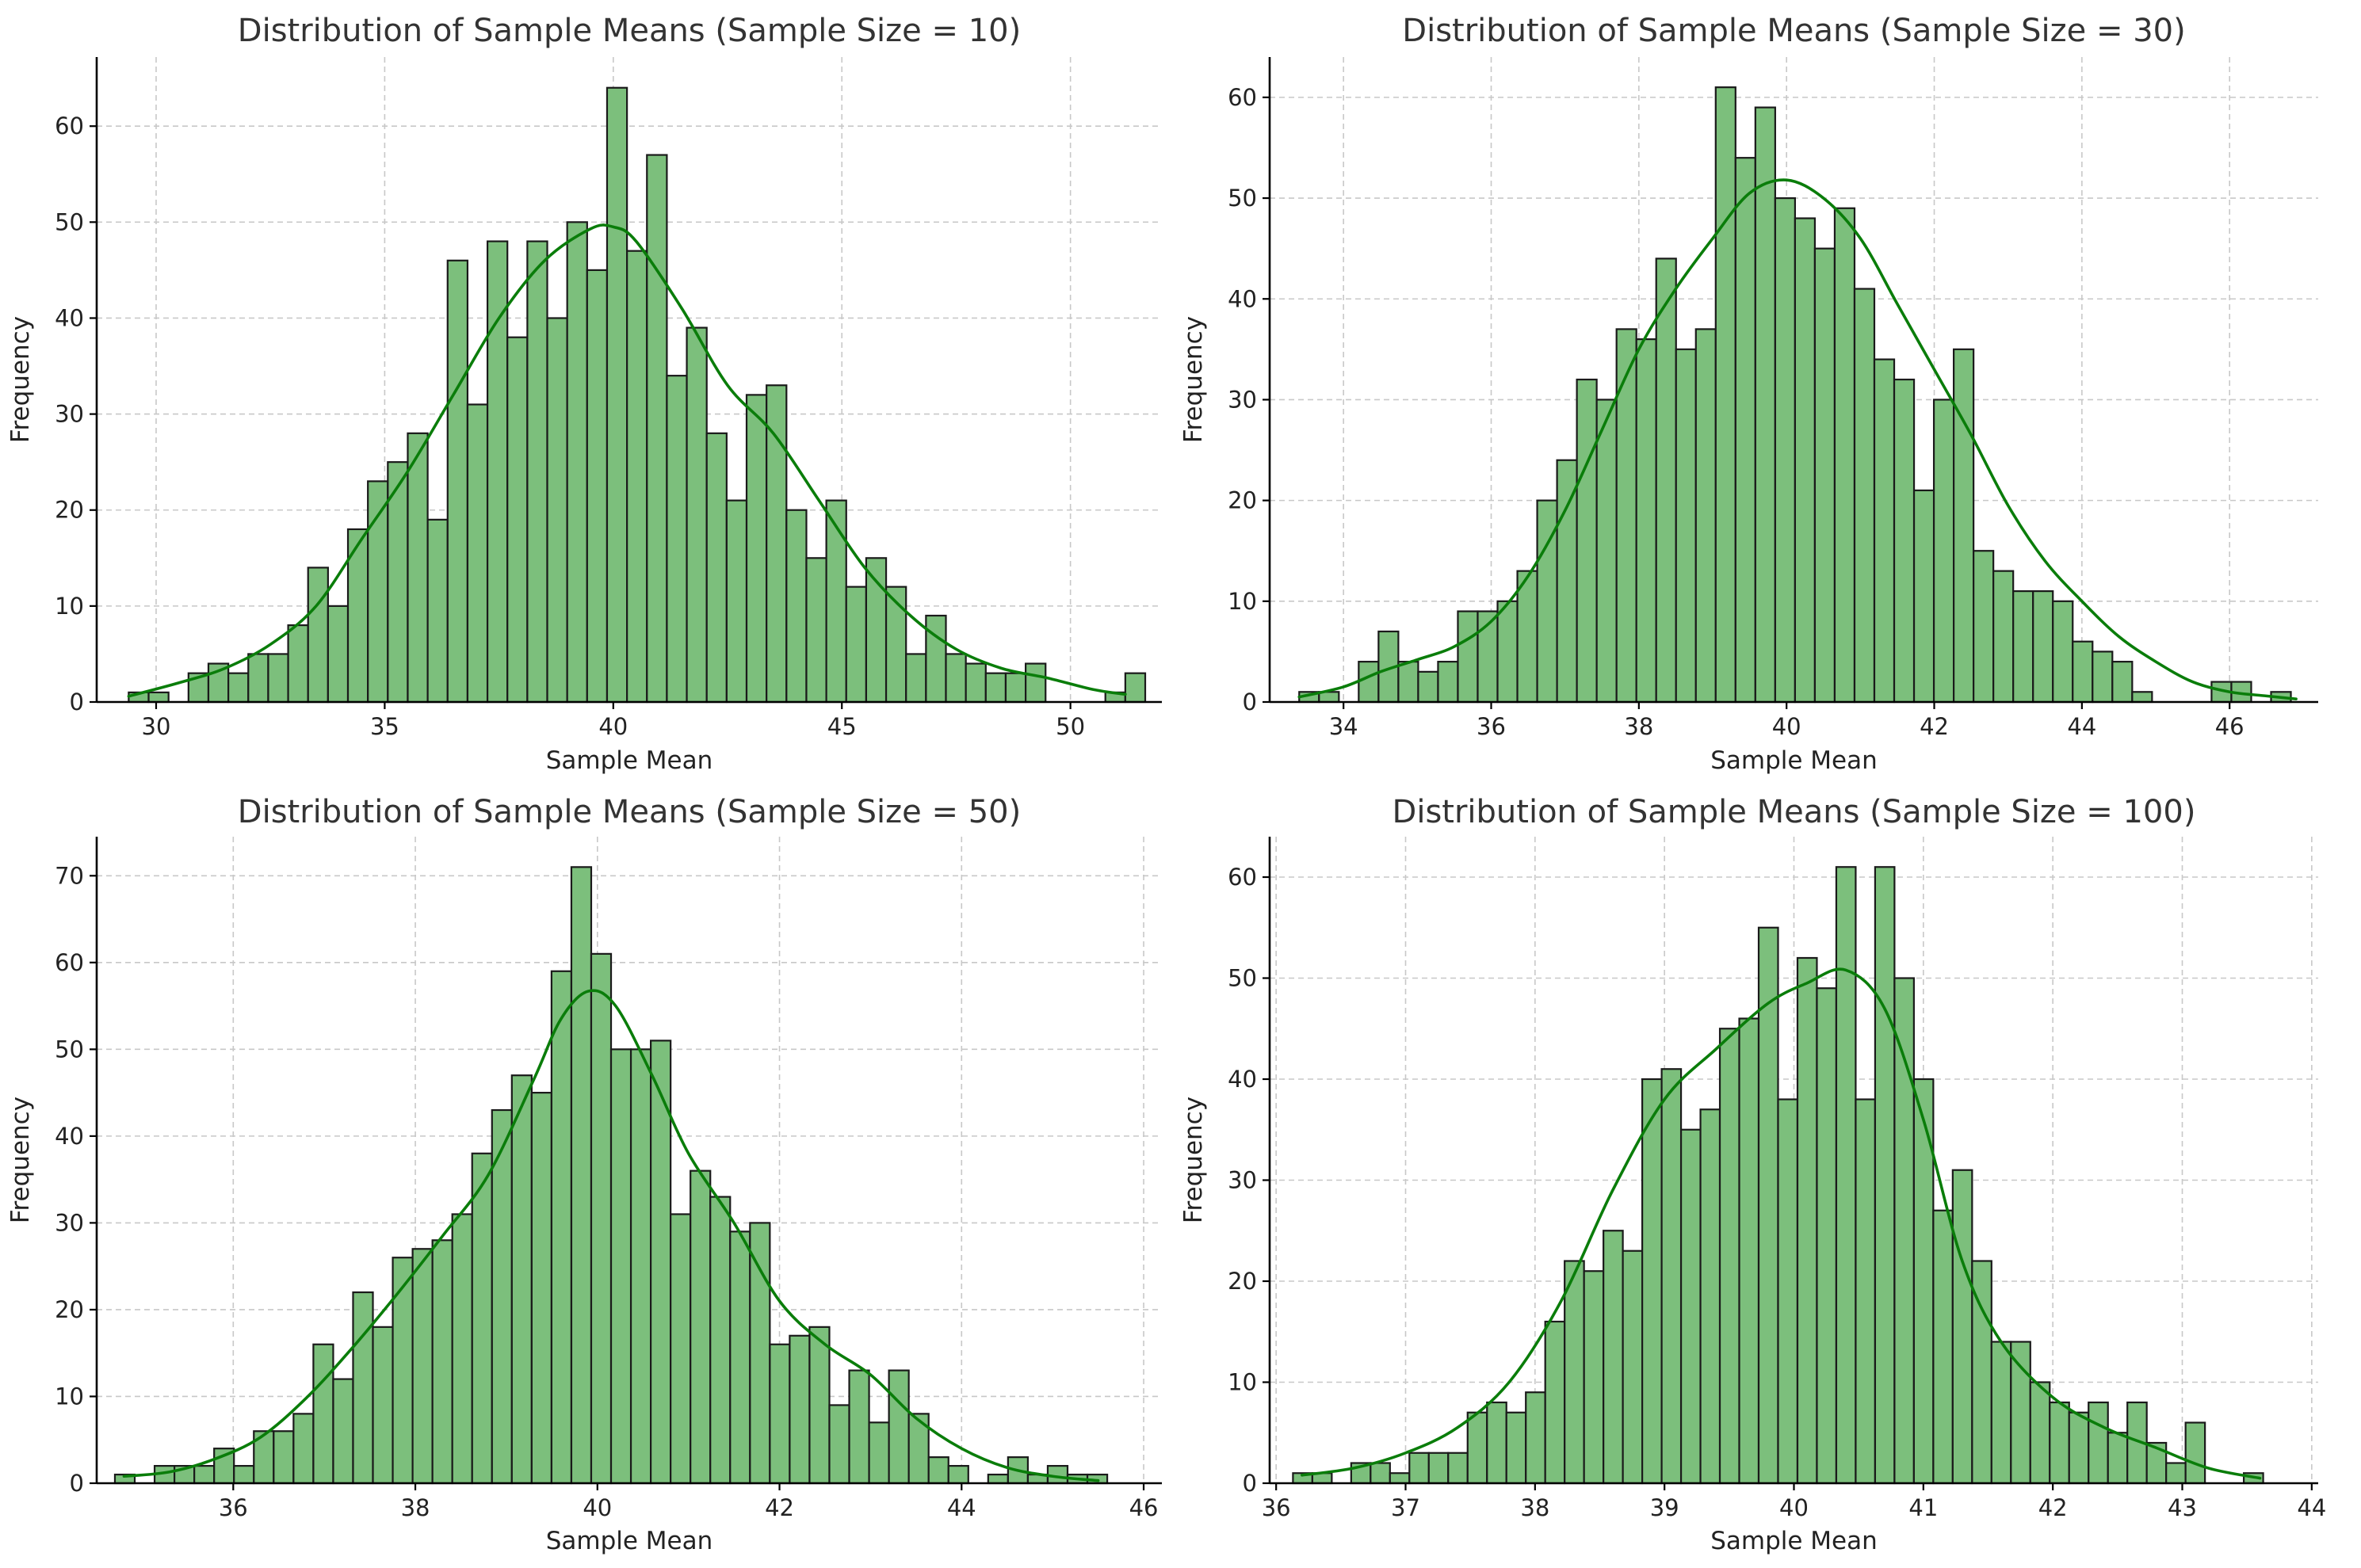 Image resolution: width=2361 pixels, height=1568 pixels. What do you see at coordinates (1070, 726) in the screenshot?
I see `x-tick-label: 50` at bounding box center [1070, 726].